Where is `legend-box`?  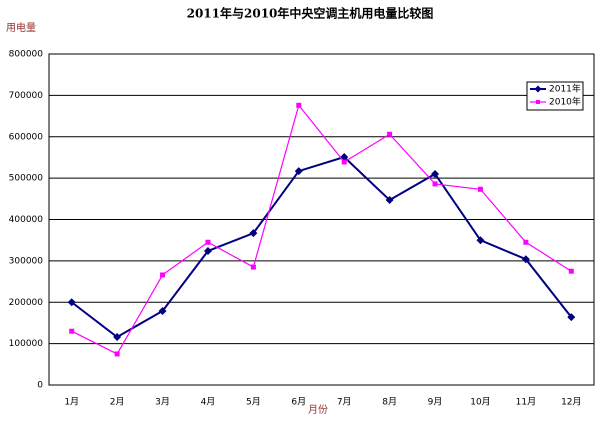
legend-box is located at coordinates (555, 96).